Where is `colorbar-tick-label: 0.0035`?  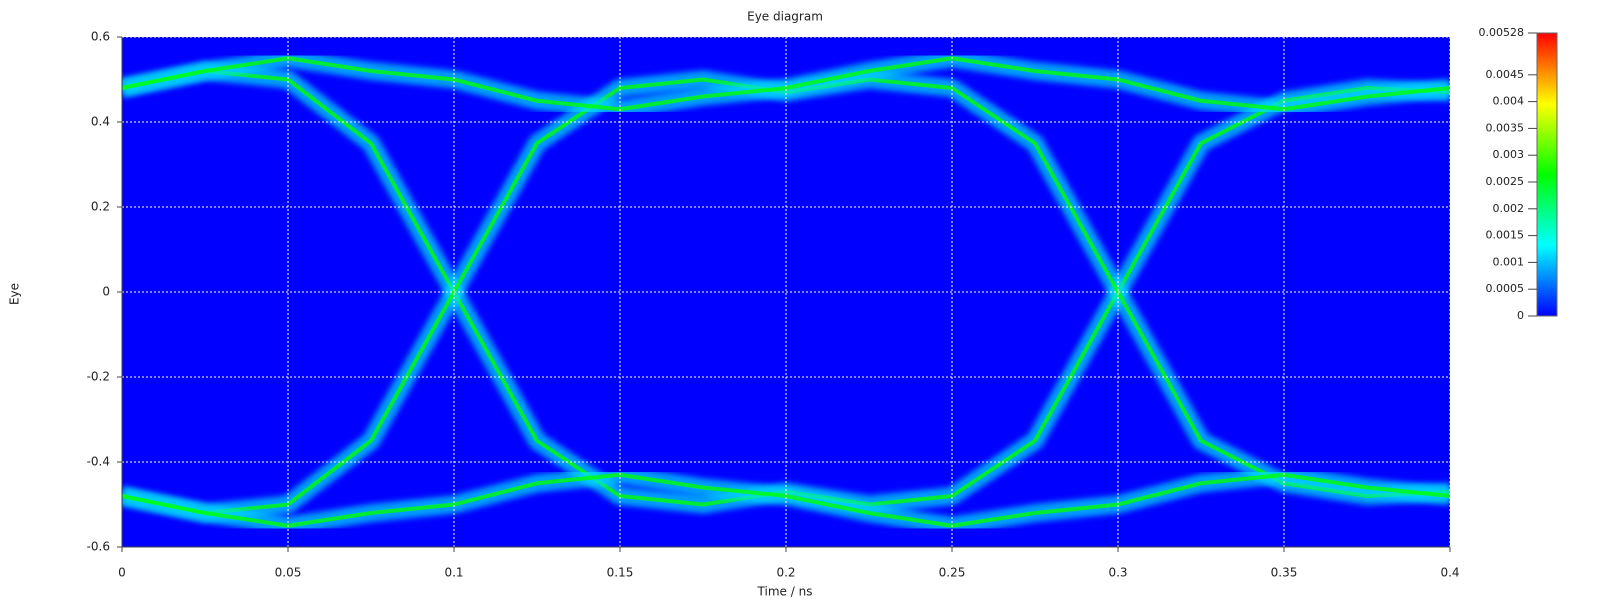
colorbar-tick-label: 0.0035 is located at coordinates (1505, 127).